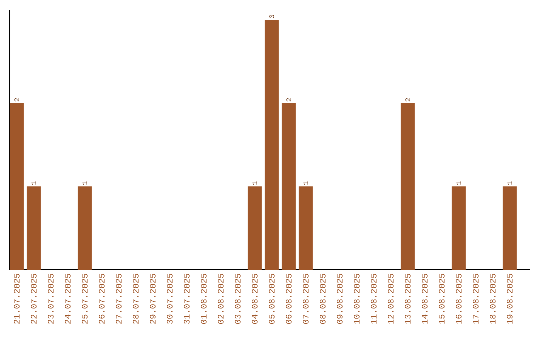 This screenshot has width=540, height=340. What do you see at coordinates (442, 299) in the screenshot?
I see `x-tick-label: 15.08.2025` at bounding box center [442, 299].